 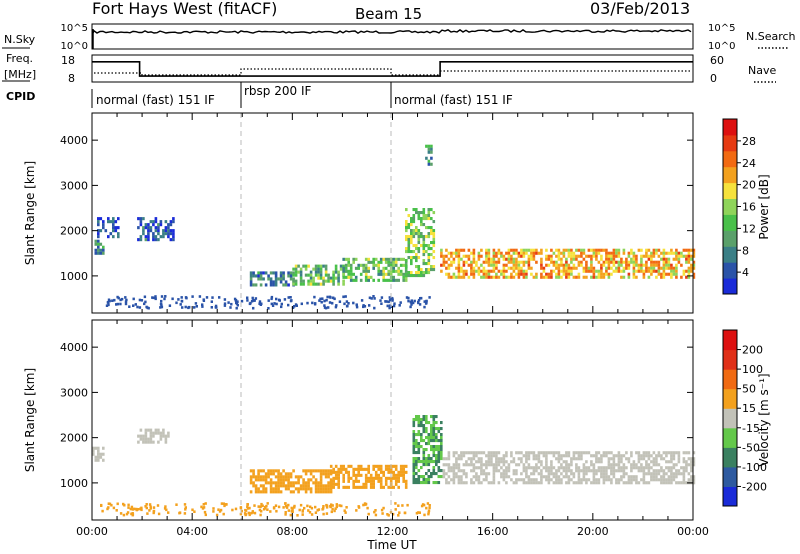 I want to click on y-tick-label: 3000, so click(x=74, y=185).